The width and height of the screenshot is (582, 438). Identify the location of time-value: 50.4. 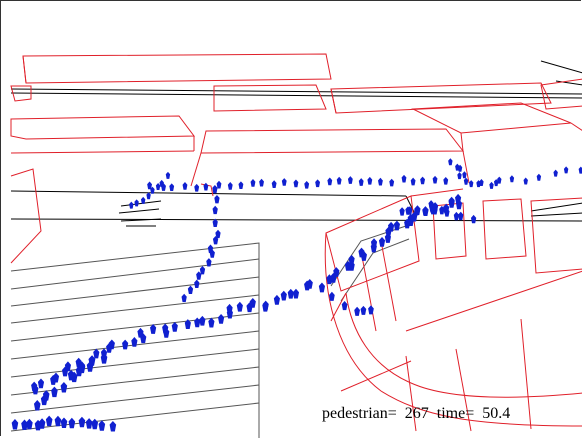
(496, 413).